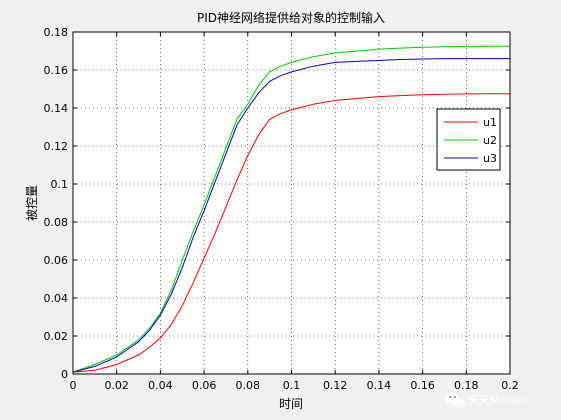 Image resolution: width=561 pixels, height=420 pixels. Describe the element at coordinates (56, 70) in the screenshot. I see `y-tick-label: 0.16` at that location.